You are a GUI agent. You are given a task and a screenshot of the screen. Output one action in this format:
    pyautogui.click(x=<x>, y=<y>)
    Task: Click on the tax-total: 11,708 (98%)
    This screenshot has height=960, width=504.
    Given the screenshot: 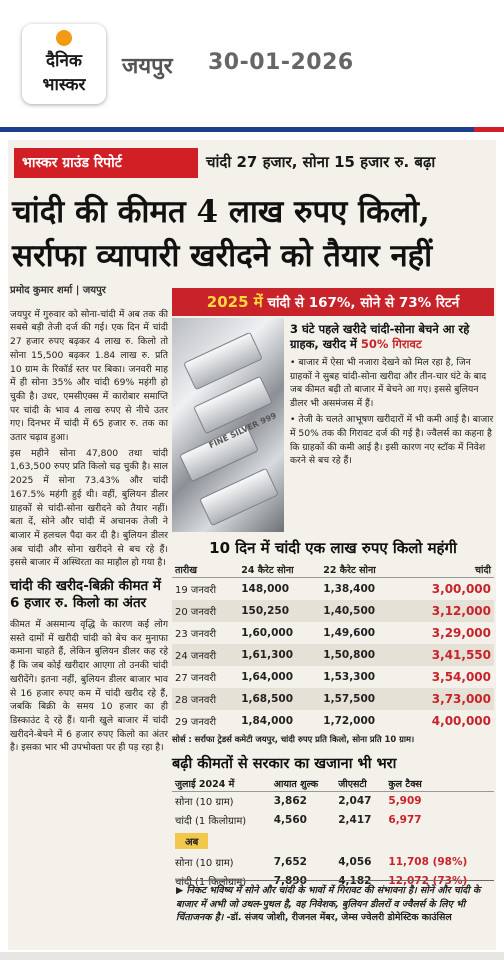 What is the action you would take?
    pyautogui.click(x=439, y=861)
    